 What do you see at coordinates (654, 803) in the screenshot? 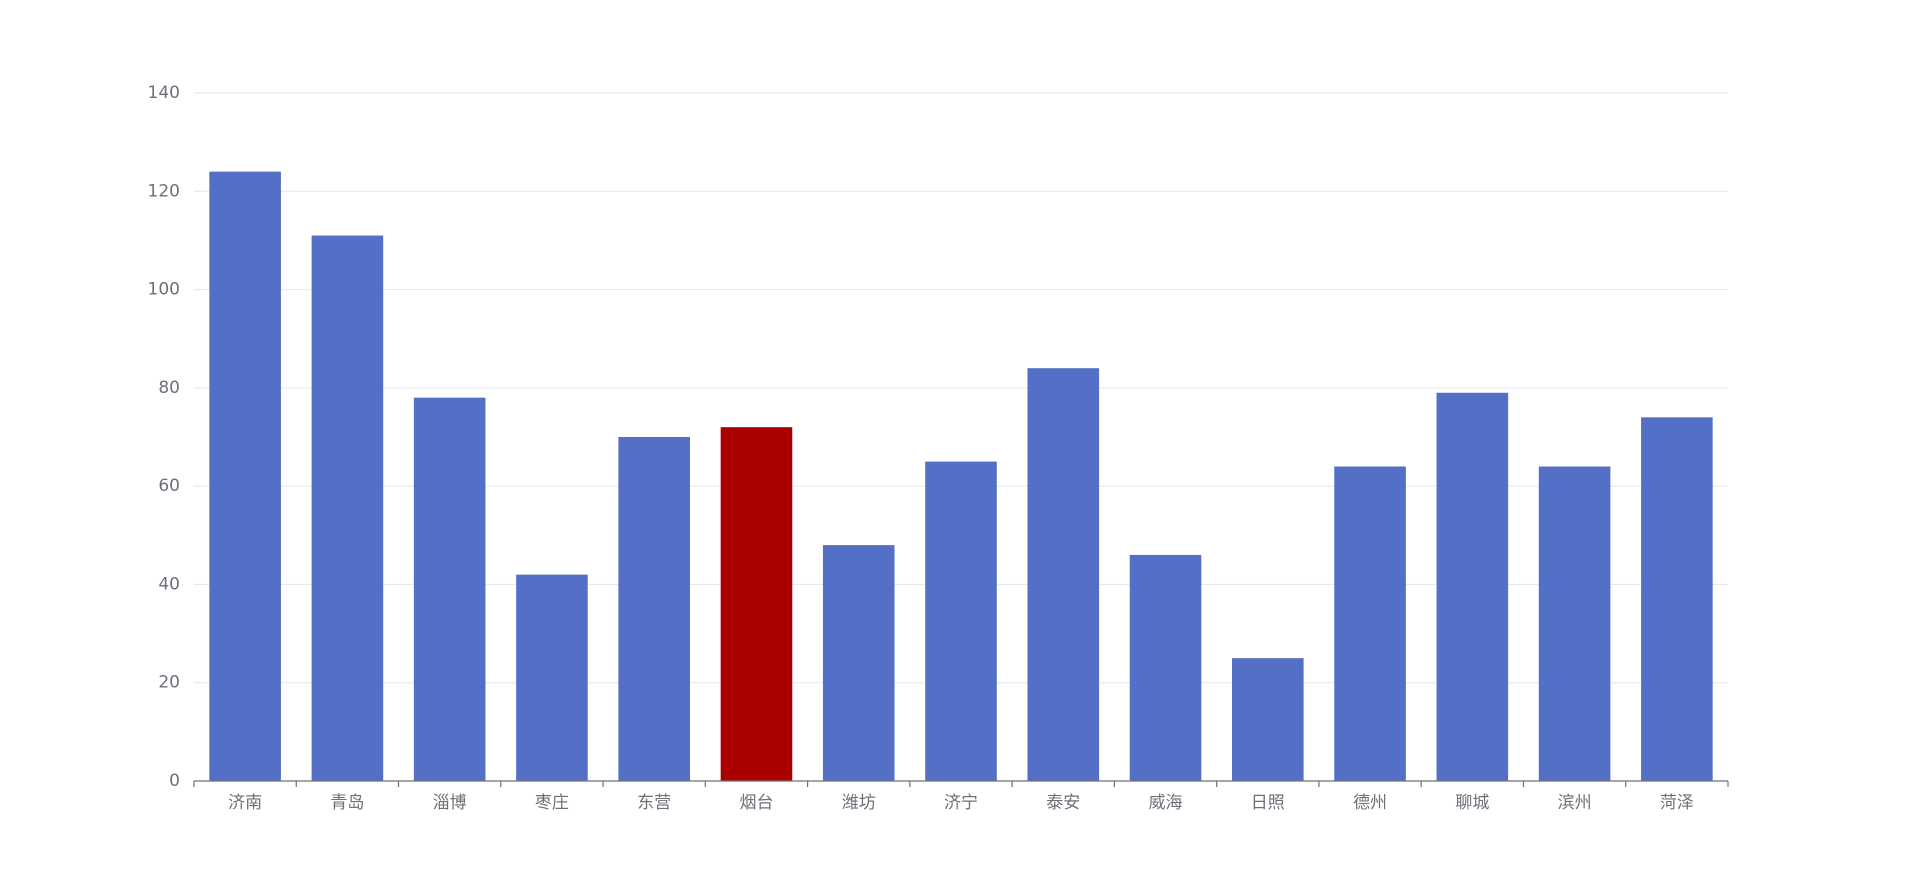
I see `x-tick-label: 东营` at bounding box center [654, 803].